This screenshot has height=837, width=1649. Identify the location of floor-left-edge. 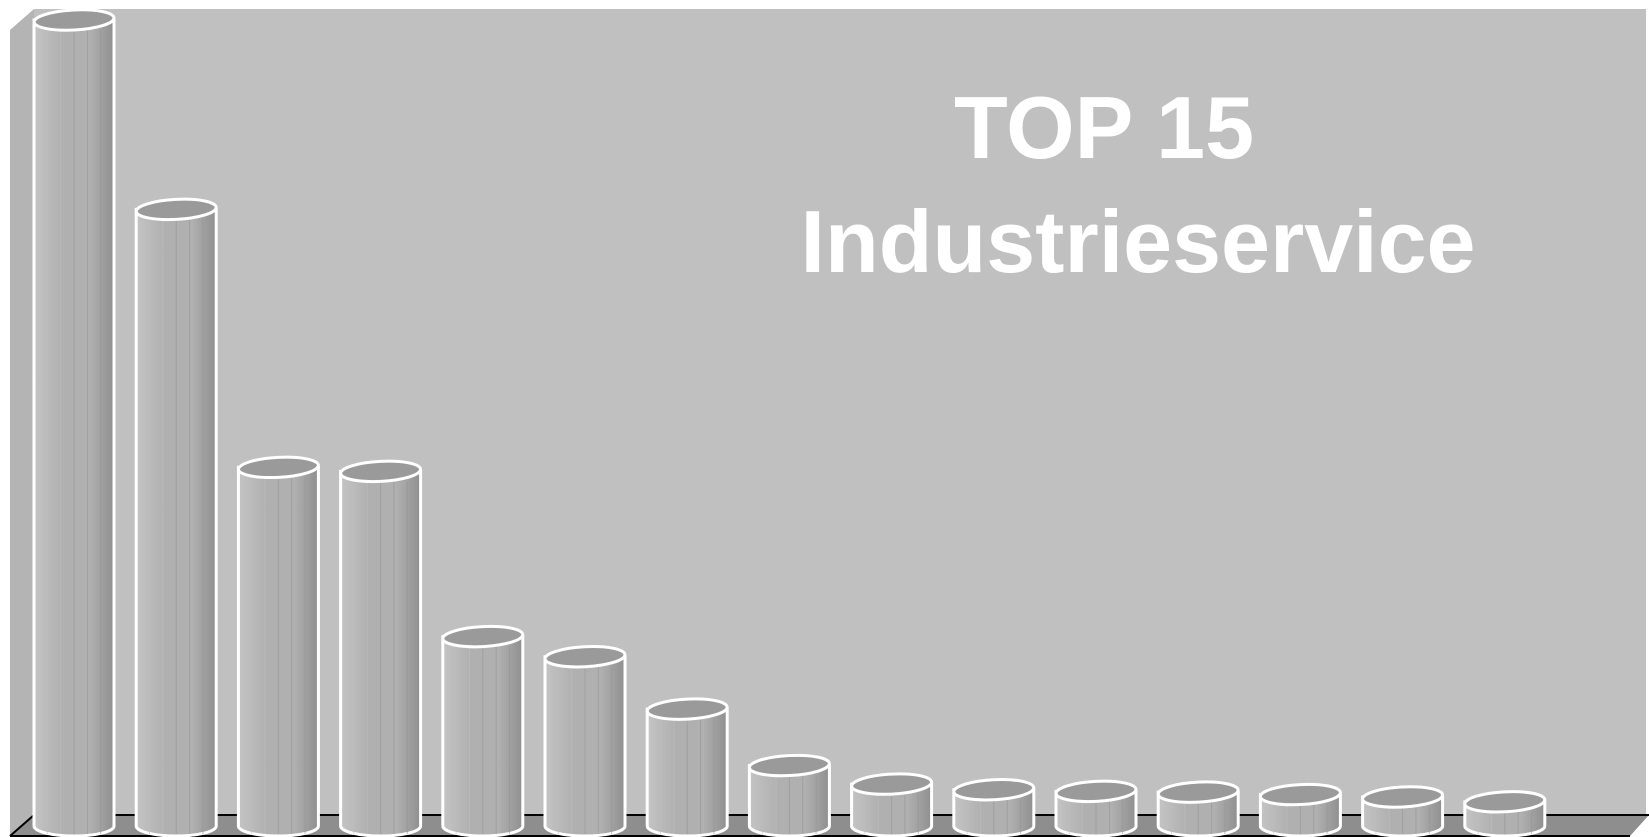
(22, 825).